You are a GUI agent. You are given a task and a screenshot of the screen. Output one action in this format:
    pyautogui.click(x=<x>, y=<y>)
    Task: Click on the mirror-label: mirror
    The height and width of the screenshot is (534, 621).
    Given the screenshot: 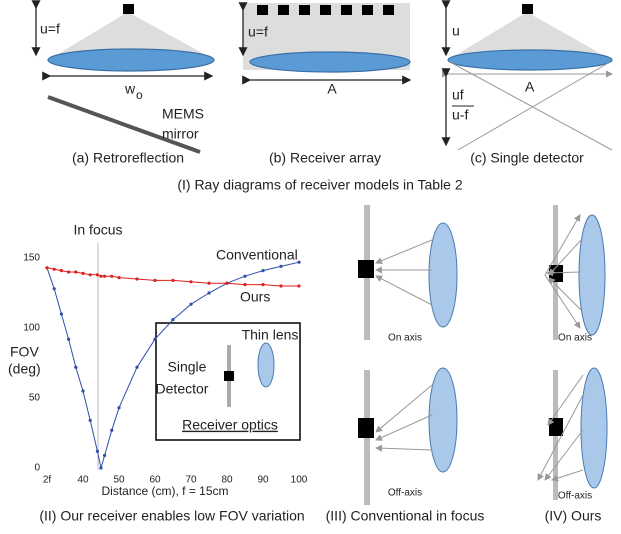 What is the action you would take?
    pyautogui.click(x=180, y=134)
    